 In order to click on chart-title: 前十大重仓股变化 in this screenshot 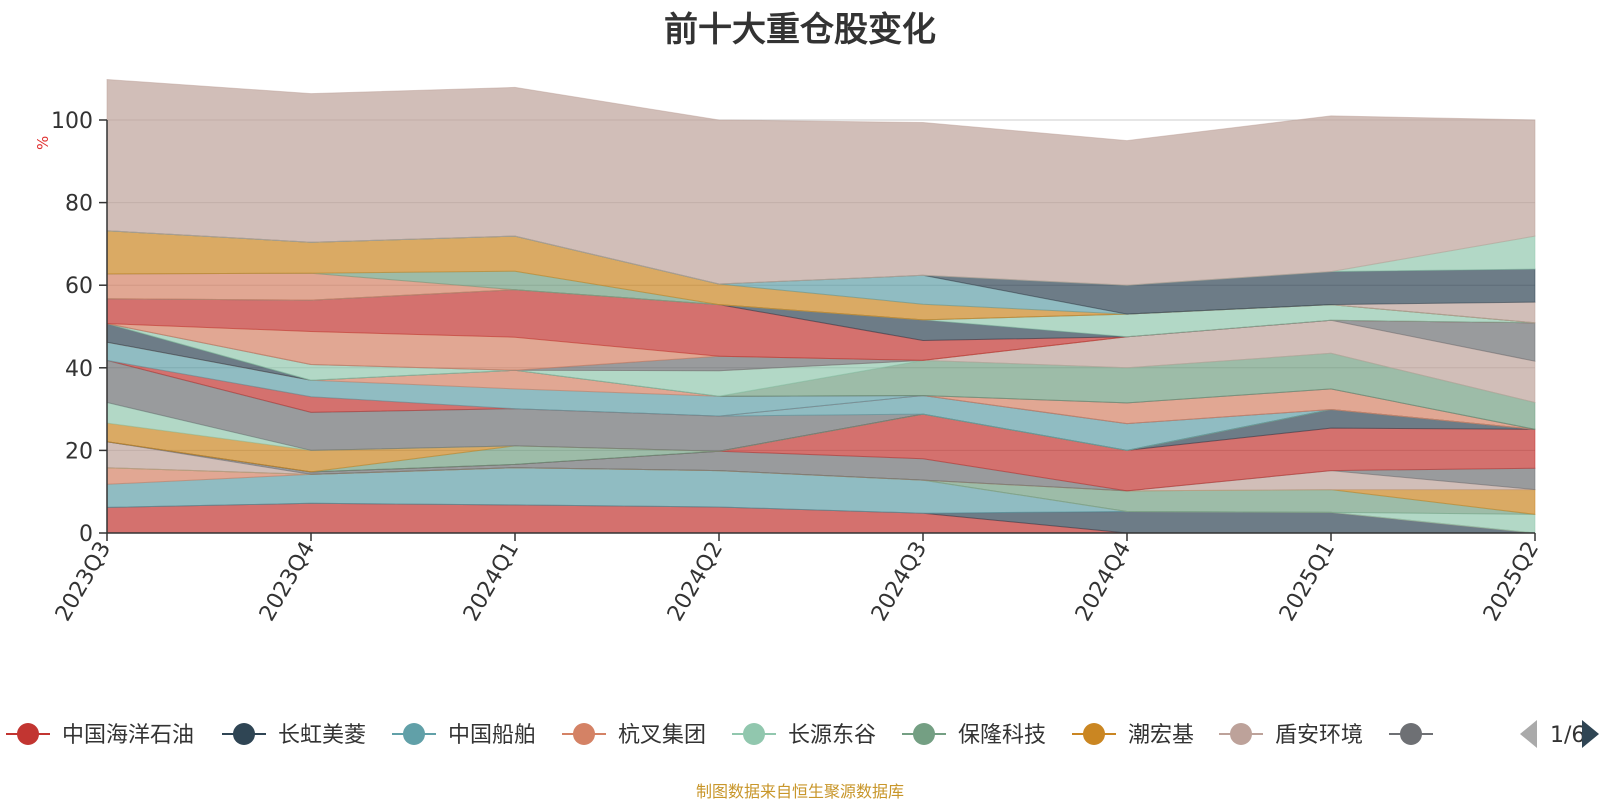, I will do `click(800, 30)`.